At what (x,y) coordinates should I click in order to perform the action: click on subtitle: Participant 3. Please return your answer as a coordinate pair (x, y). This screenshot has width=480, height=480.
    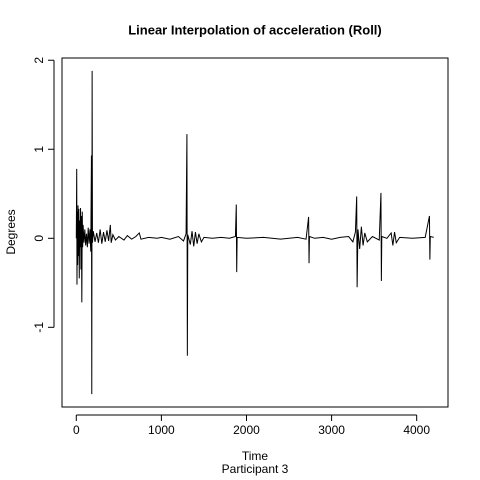
    Looking at the image, I should click on (255, 469).